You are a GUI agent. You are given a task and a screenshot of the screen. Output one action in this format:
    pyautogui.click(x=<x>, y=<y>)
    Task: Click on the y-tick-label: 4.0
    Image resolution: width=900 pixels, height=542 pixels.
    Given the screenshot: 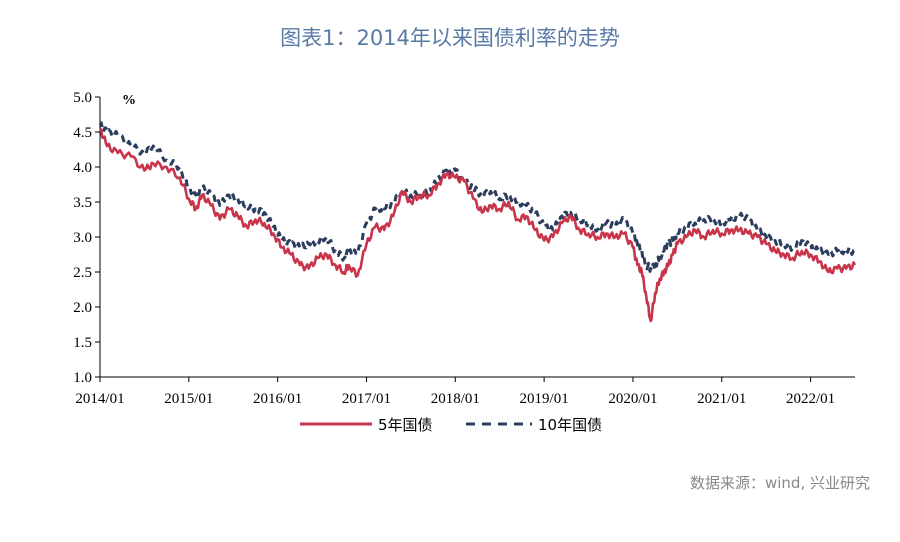 What is the action you would take?
    pyautogui.click(x=82, y=168)
    